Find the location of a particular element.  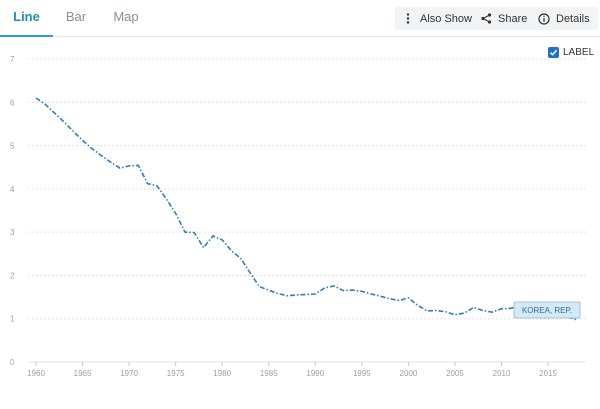

y-tick-label: 7 is located at coordinates (12, 59).